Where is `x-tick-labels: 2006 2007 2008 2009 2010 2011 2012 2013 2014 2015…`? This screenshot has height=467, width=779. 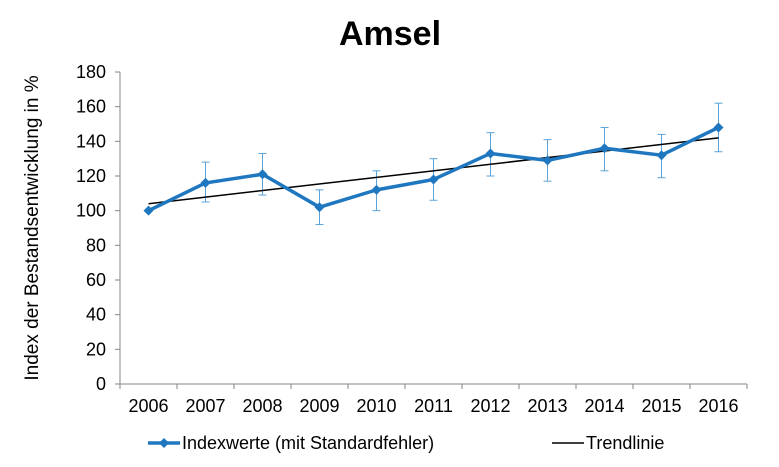
x-tick-labels: 2006 2007 2008 2009 2010 2011 2012 2013 2014 2015… is located at coordinates (433, 406).